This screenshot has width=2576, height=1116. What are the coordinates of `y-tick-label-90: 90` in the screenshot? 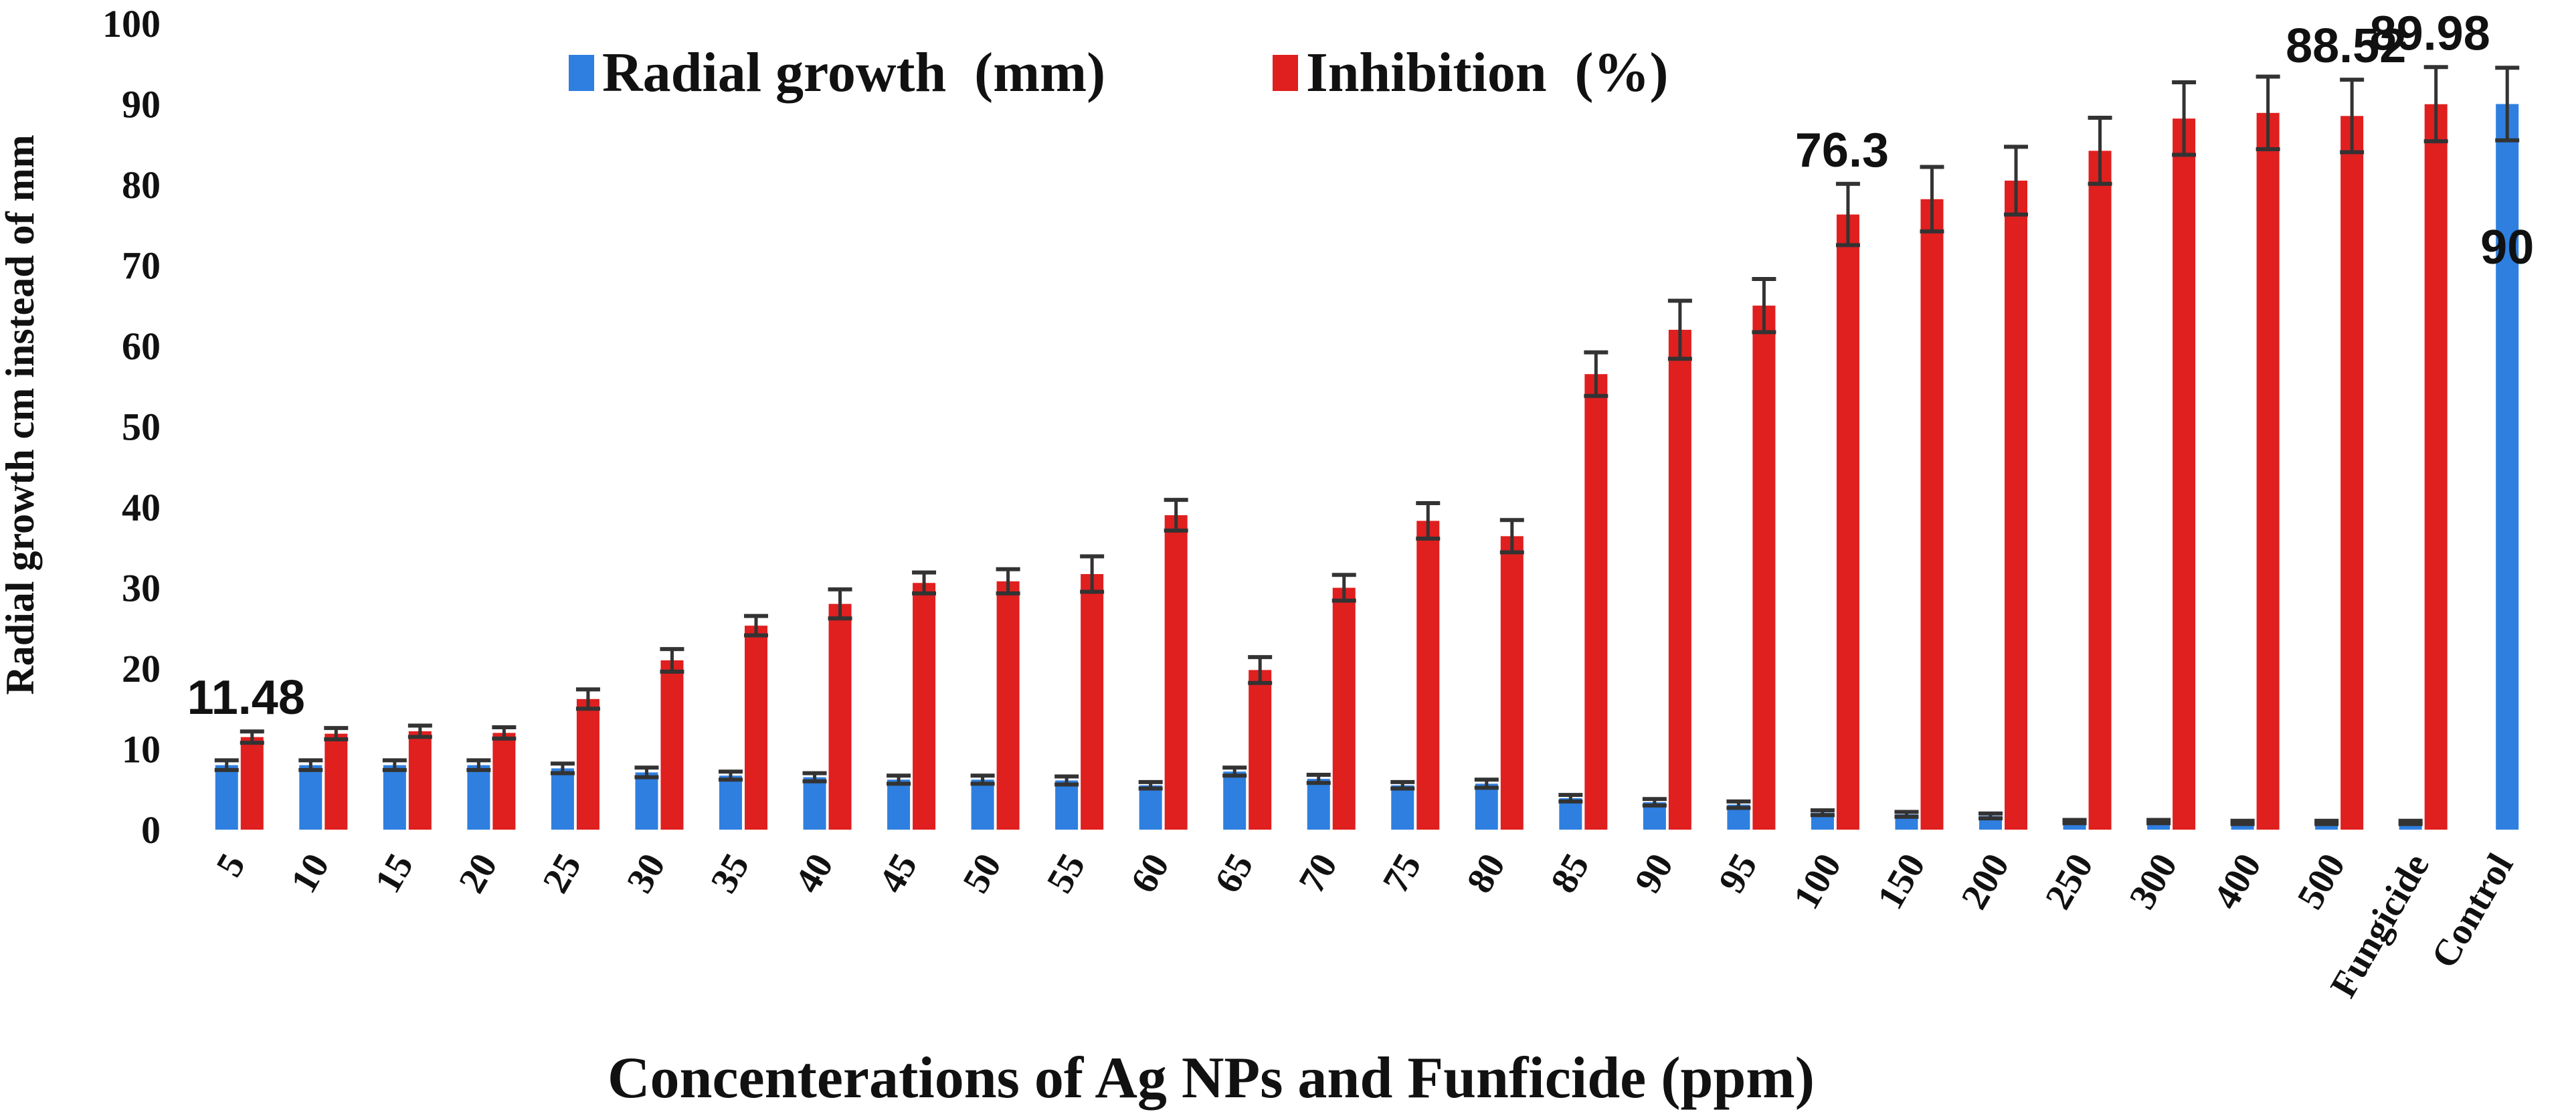 It's located at (141, 104).